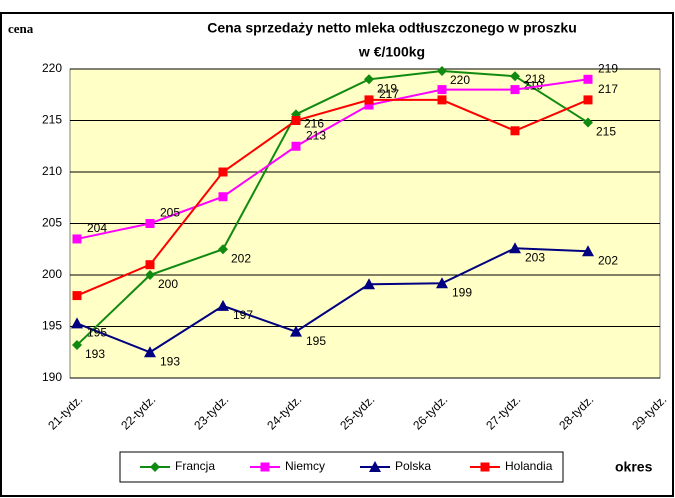  Describe the element at coordinates (52, 377) in the screenshot. I see `y-tick-label: 190` at that location.